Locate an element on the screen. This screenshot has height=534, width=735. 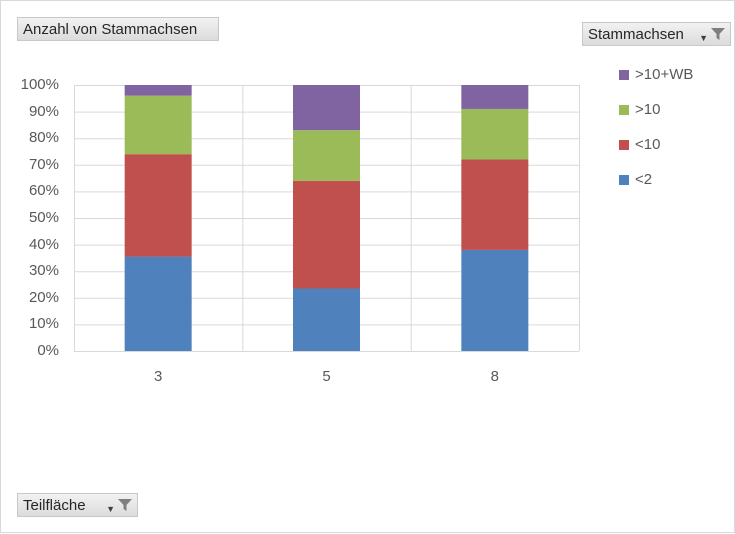
y-tick-label: 80% is located at coordinates (43, 138).